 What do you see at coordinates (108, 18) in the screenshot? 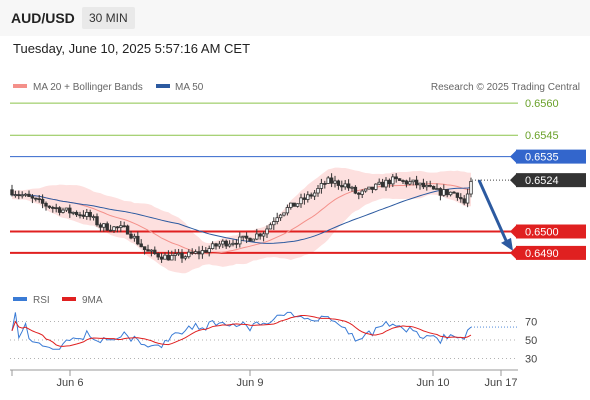
I see `timeframe-badge: 30 MIN` at bounding box center [108, 18].